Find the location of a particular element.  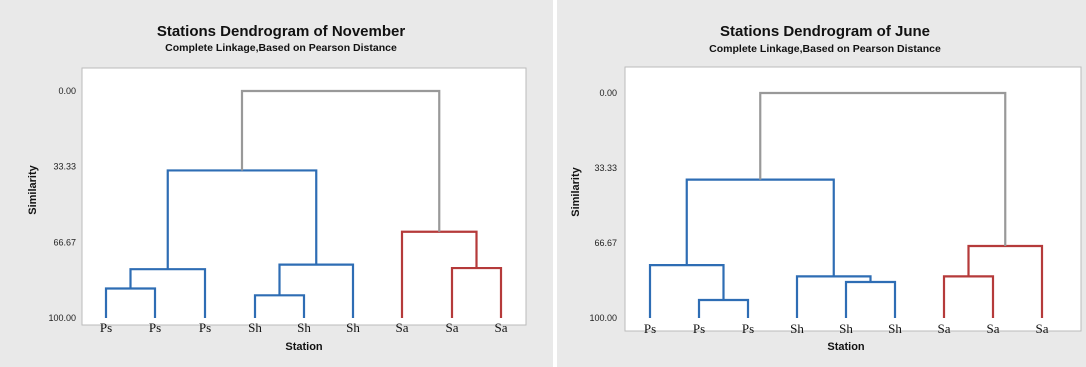

chart-title: Stations Dendrogram of June is located at coordinates (825, 31).